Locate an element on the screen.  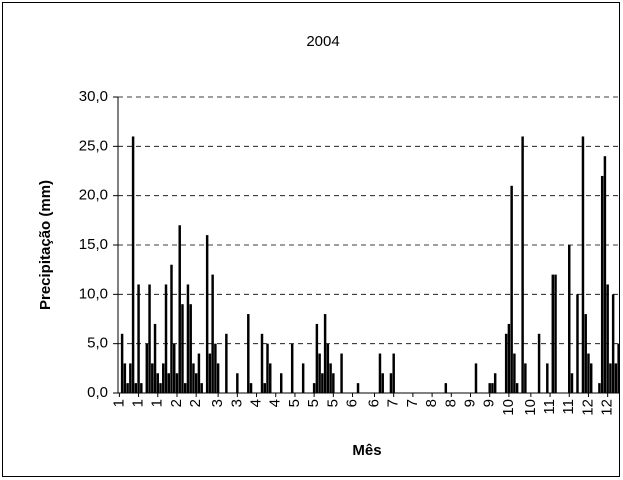
y-tick-label: 0,0 is located at coordinates (97, 392).